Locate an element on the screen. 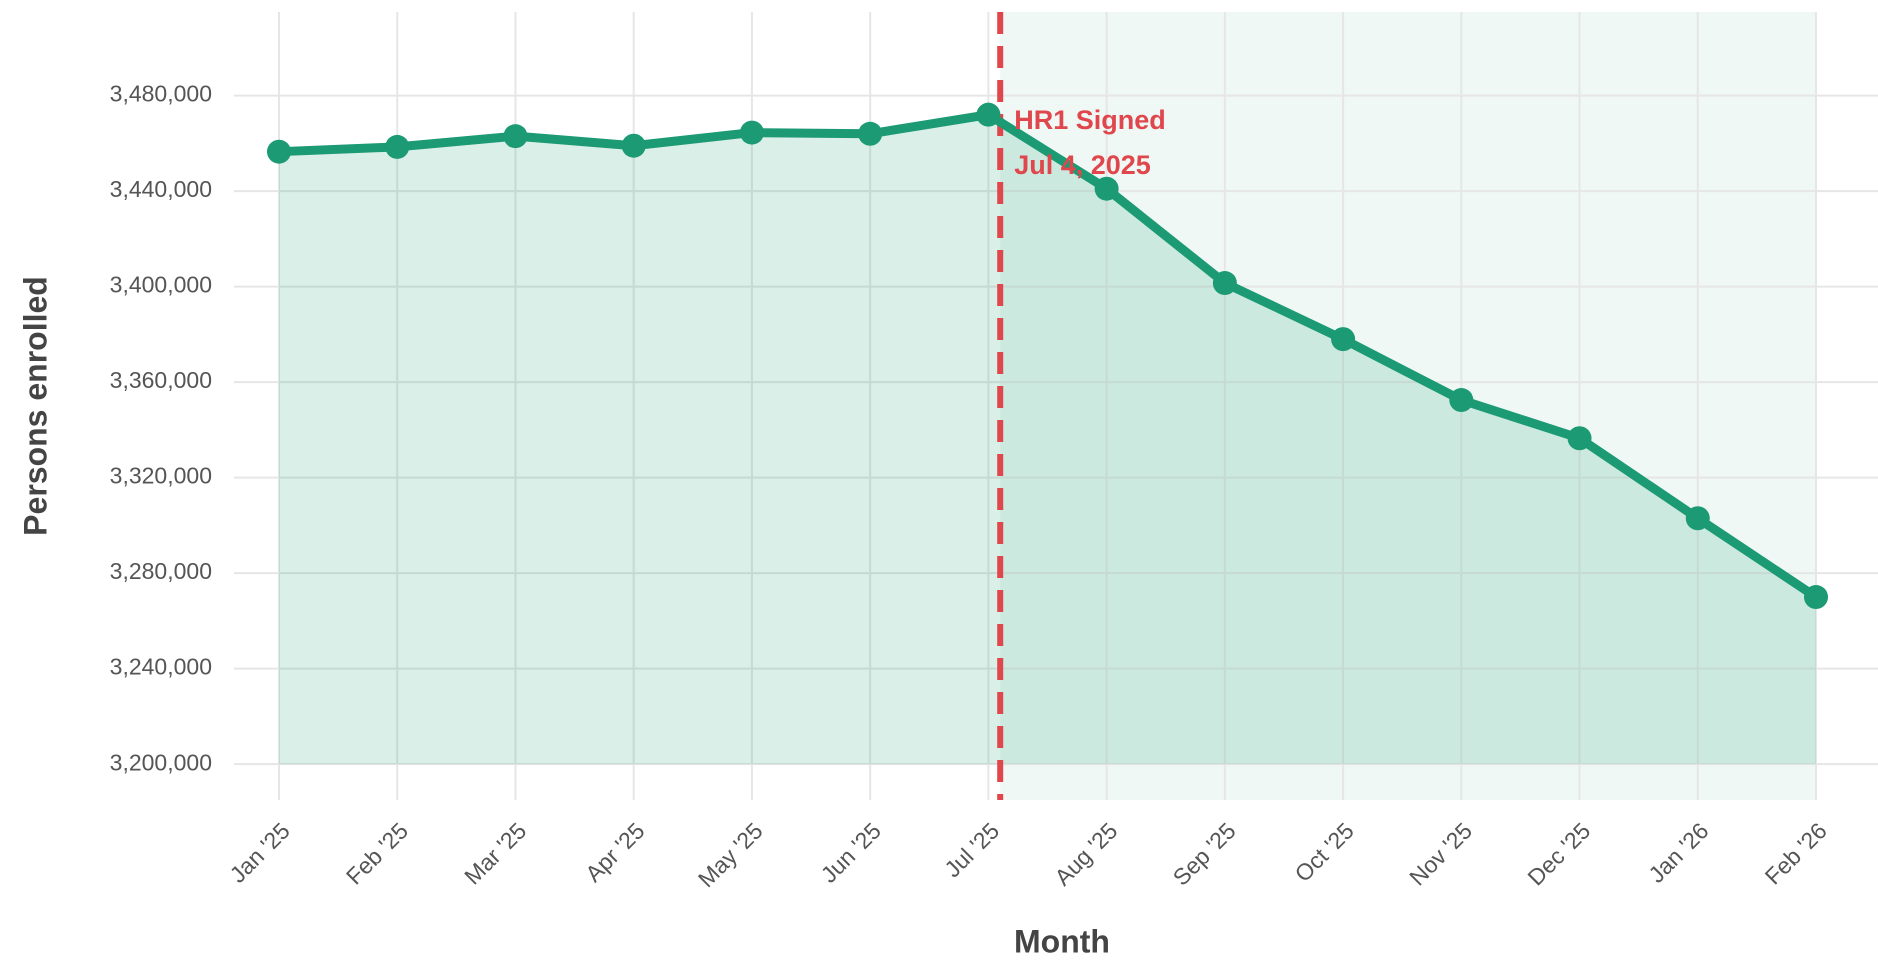  x-tick-label: Aug '25 is located at coordinates (1085, 853).